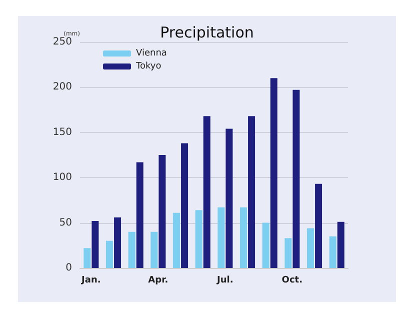 This screenshot has height=326, width=417. I want to click on x-tick-label: Apr., so click(158, 281).